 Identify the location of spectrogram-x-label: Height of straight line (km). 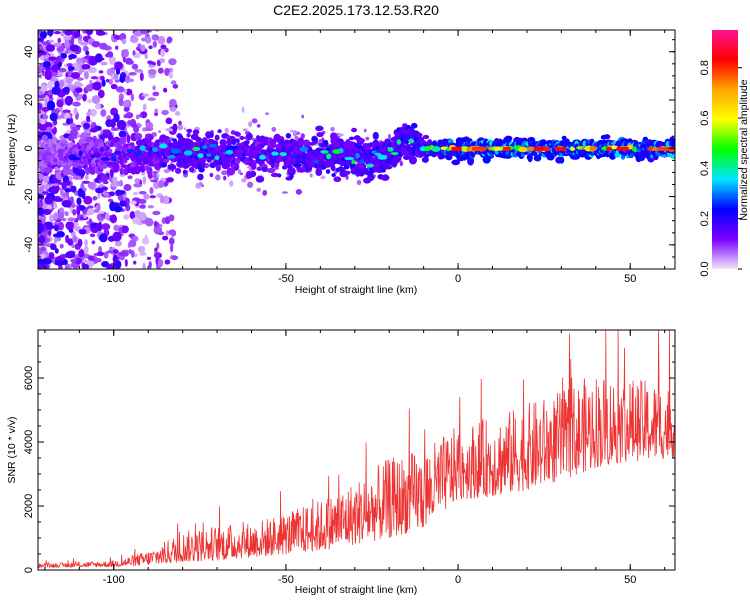
(356, 290).